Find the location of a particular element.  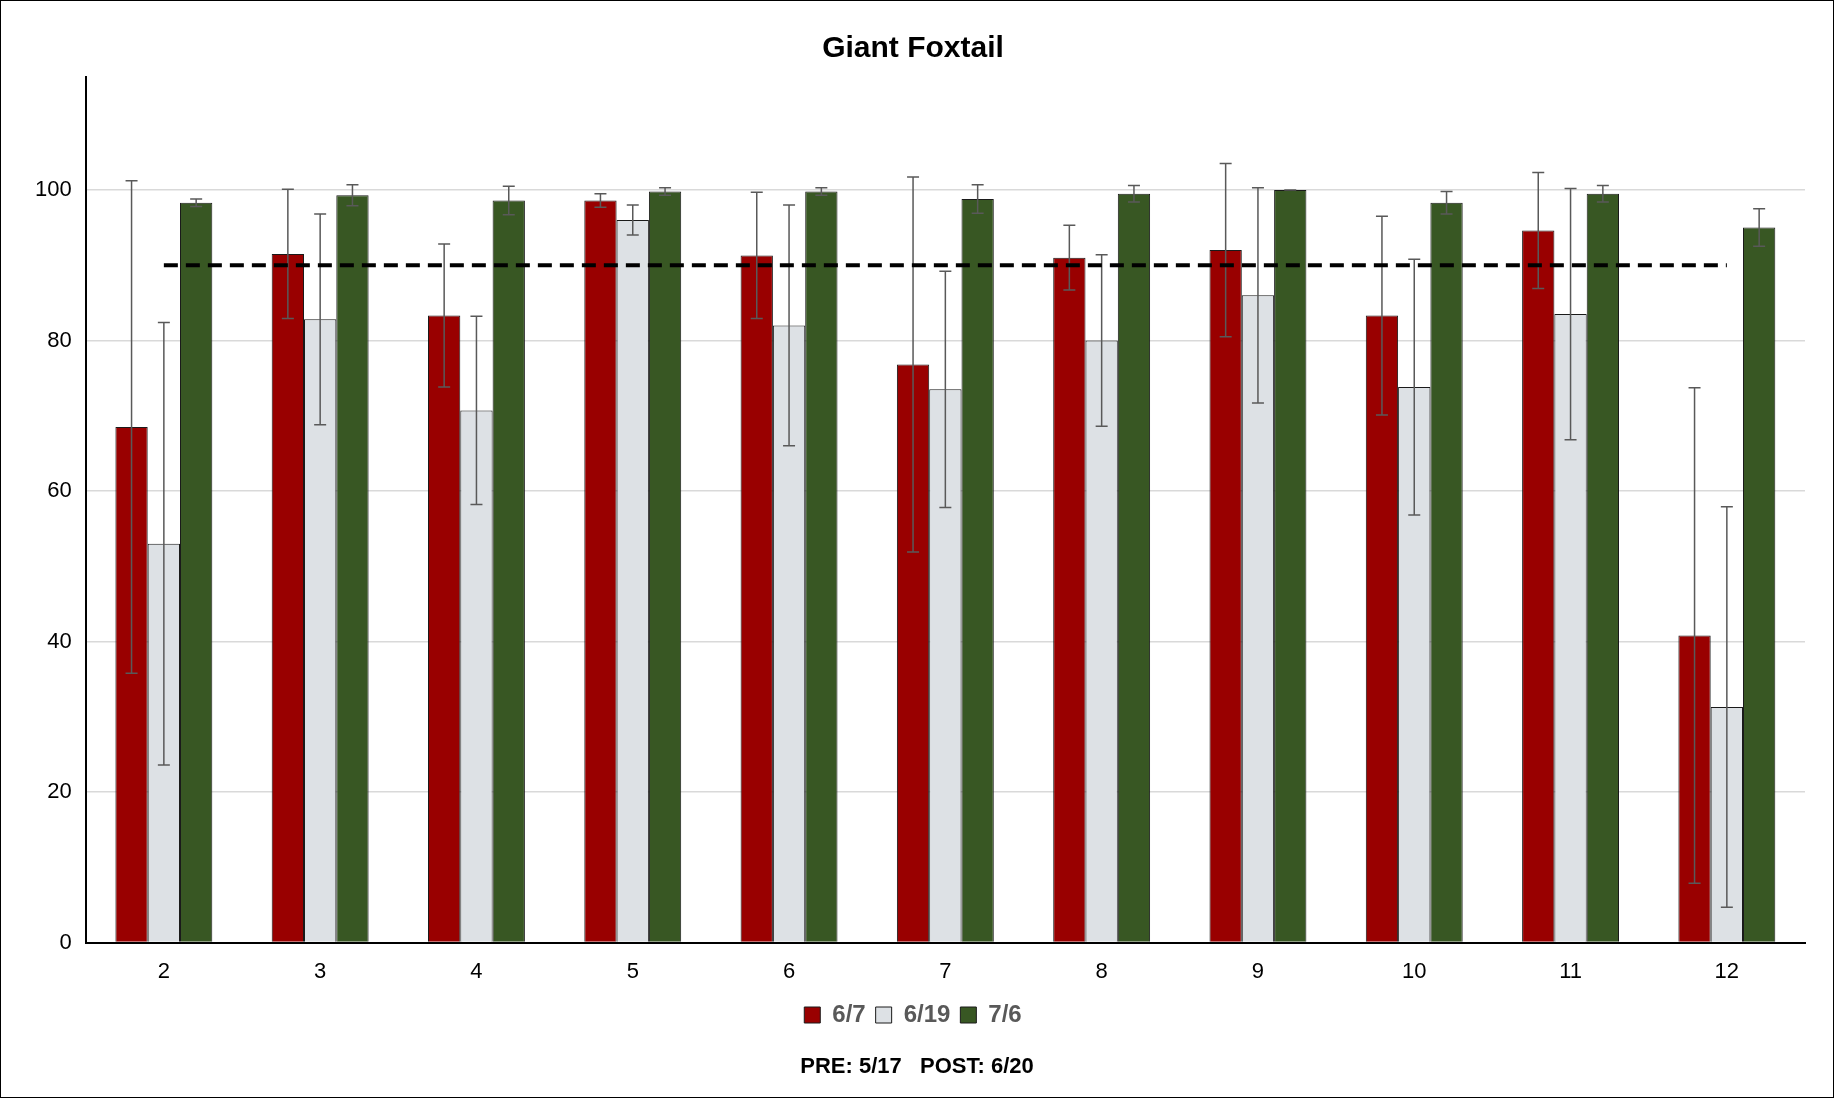

x-tick-label: 5 is located at coordinates (632, 970).